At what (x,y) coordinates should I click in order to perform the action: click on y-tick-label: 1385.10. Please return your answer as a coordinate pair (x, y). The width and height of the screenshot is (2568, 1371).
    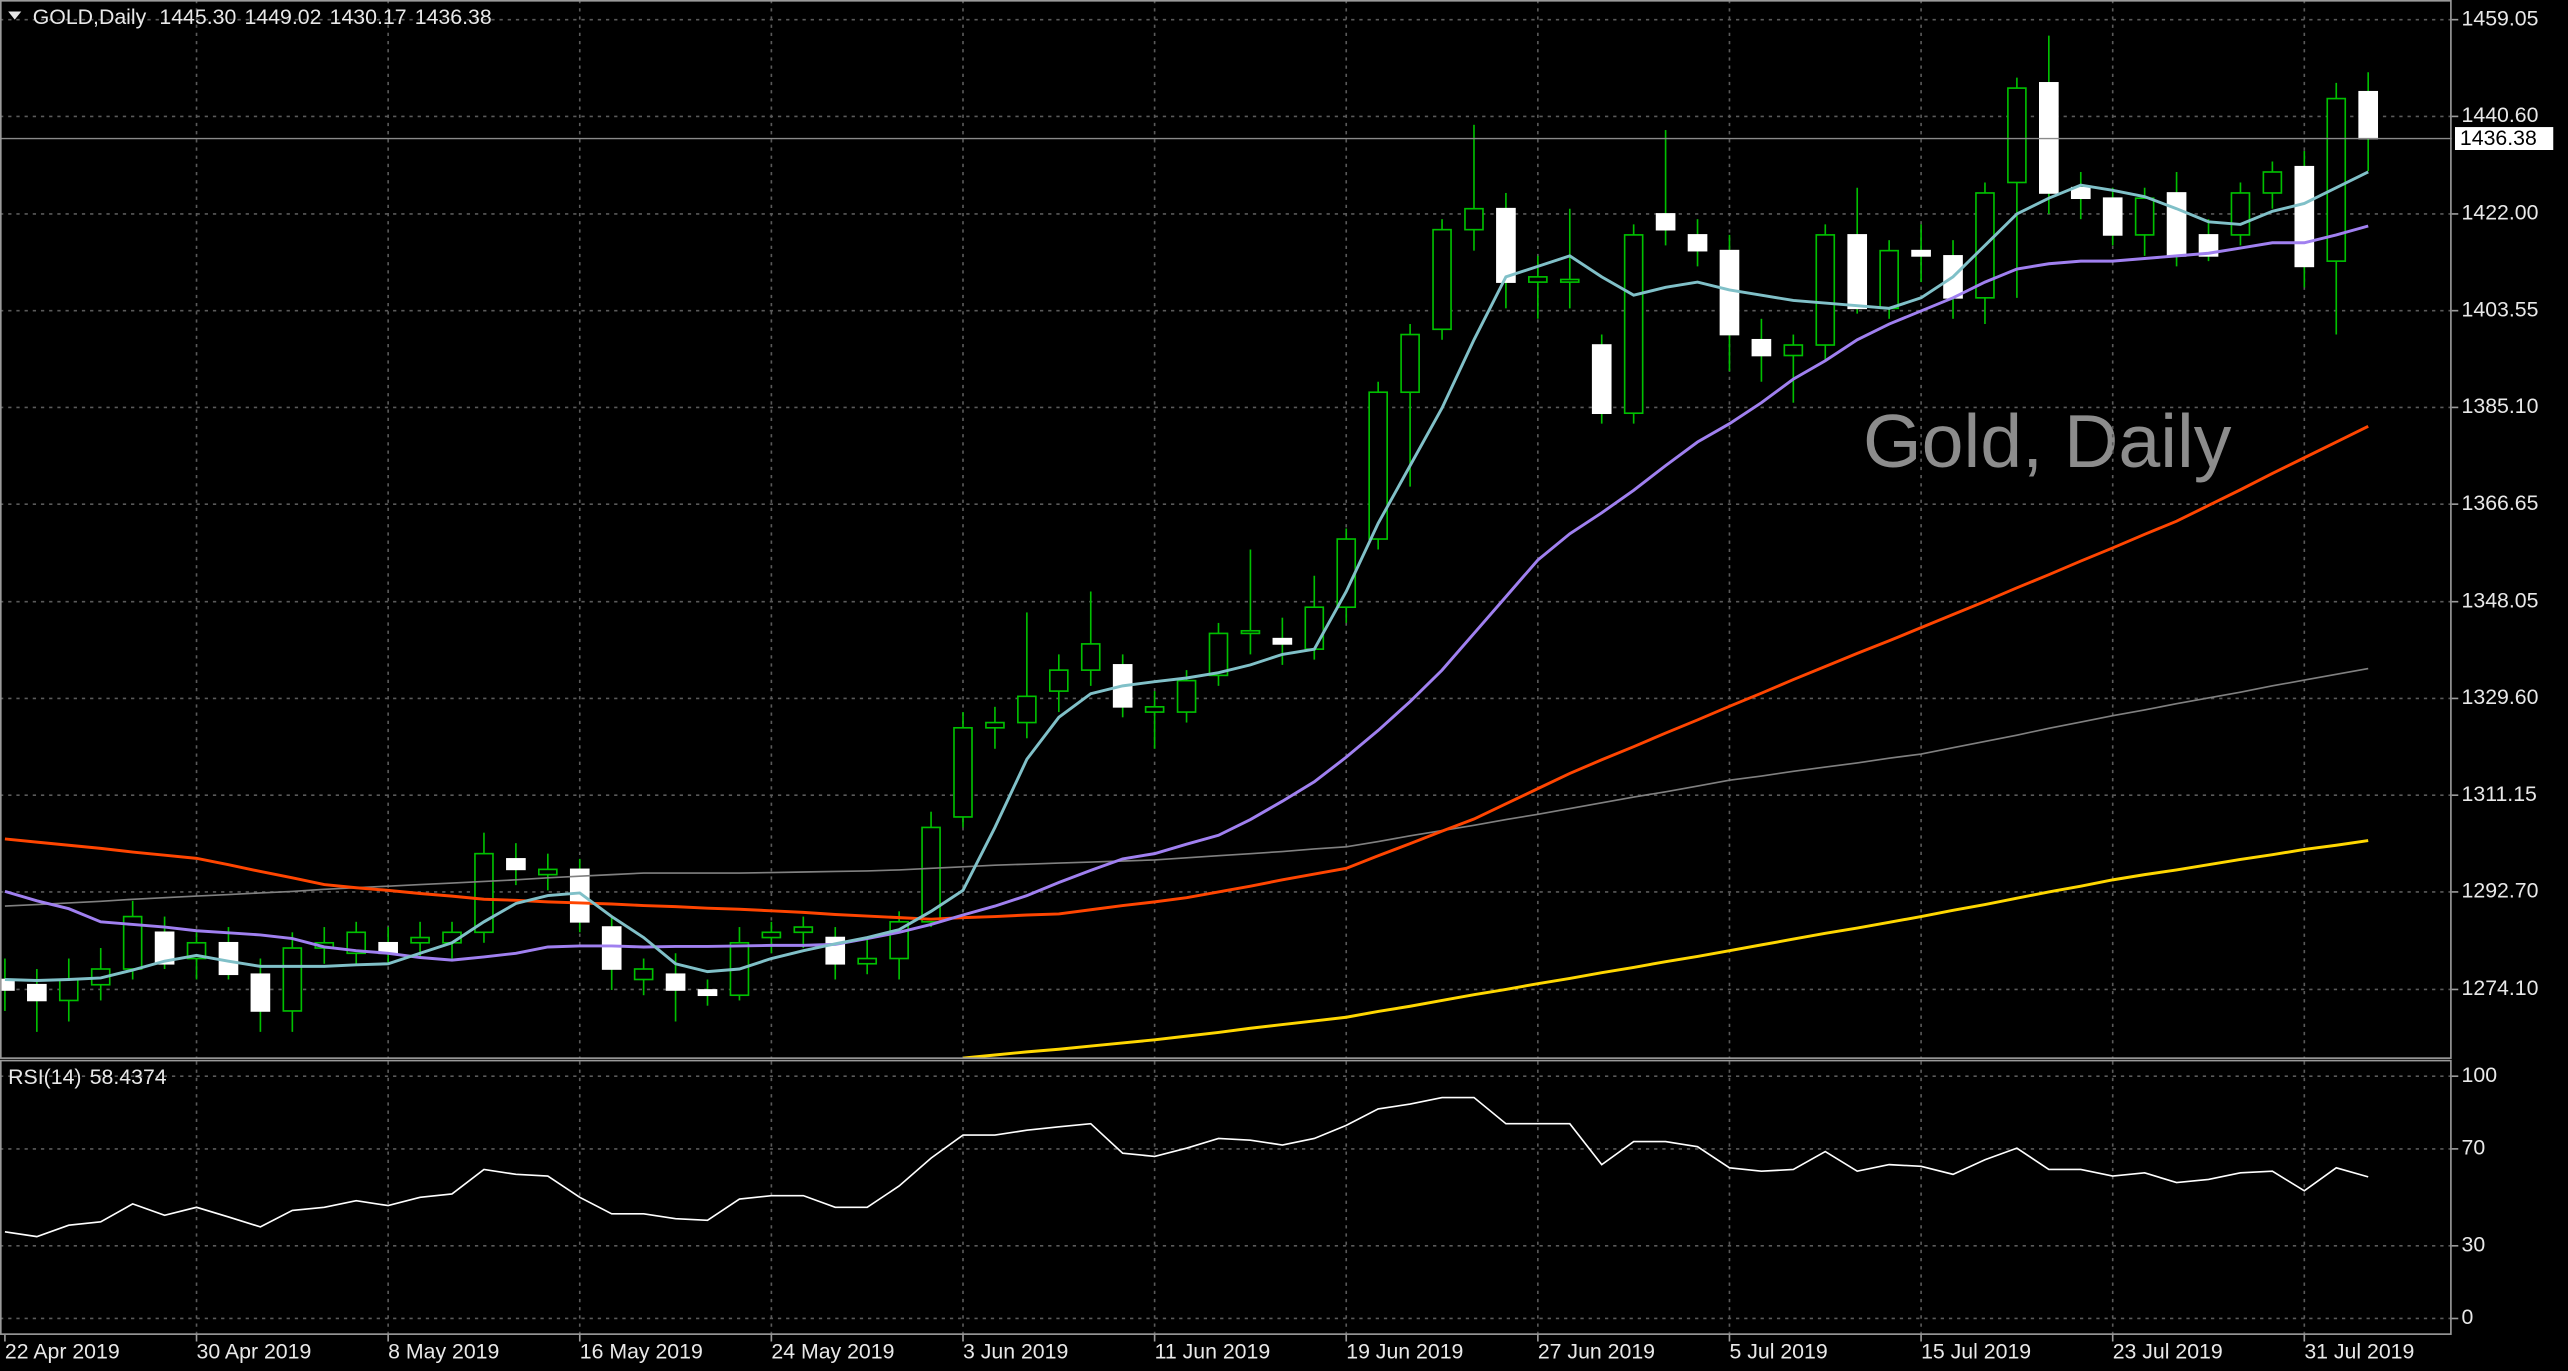
    Looking at the image, I should click on (2500, 406).